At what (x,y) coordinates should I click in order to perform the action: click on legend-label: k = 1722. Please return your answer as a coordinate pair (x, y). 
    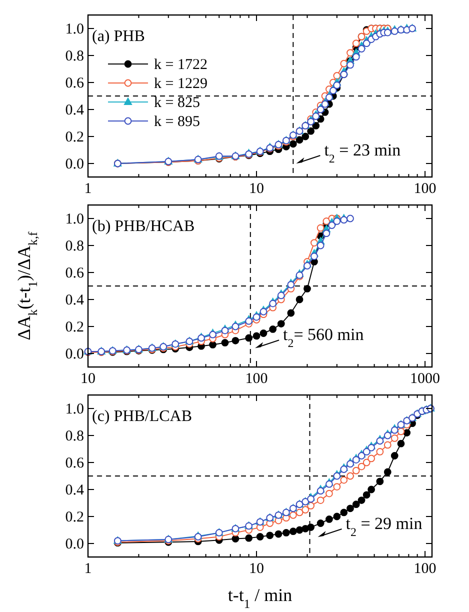
    Looking at the image, I should click on (181, 65).